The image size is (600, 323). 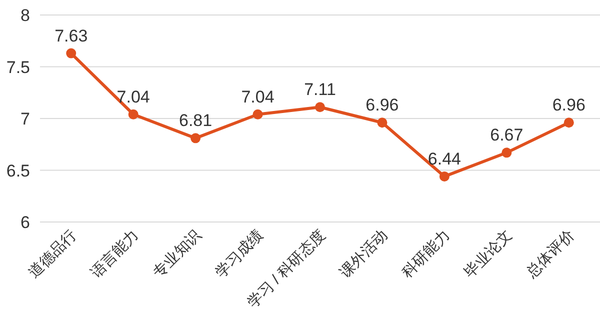 I want to click on data-label: 6.81, so click(x=195, y=120).